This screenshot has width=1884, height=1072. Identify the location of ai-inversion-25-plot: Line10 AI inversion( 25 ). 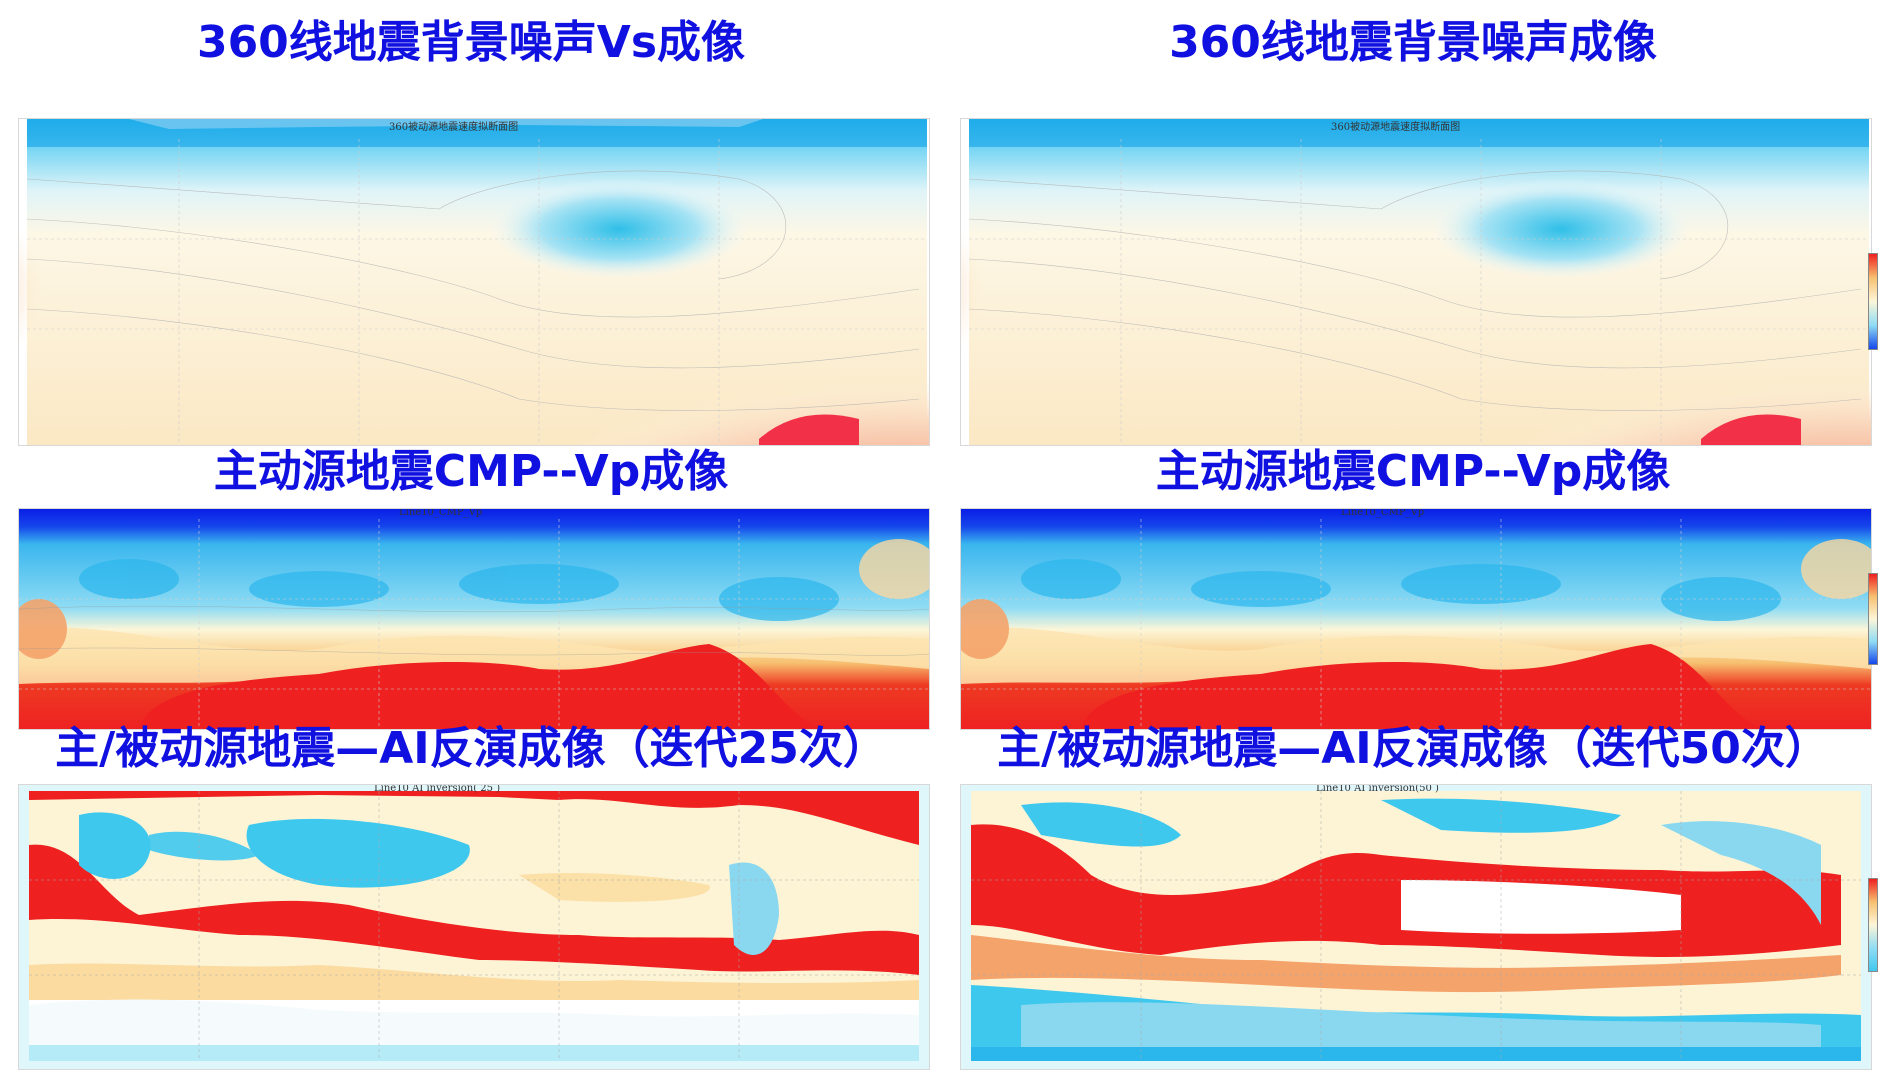
(474, 927).